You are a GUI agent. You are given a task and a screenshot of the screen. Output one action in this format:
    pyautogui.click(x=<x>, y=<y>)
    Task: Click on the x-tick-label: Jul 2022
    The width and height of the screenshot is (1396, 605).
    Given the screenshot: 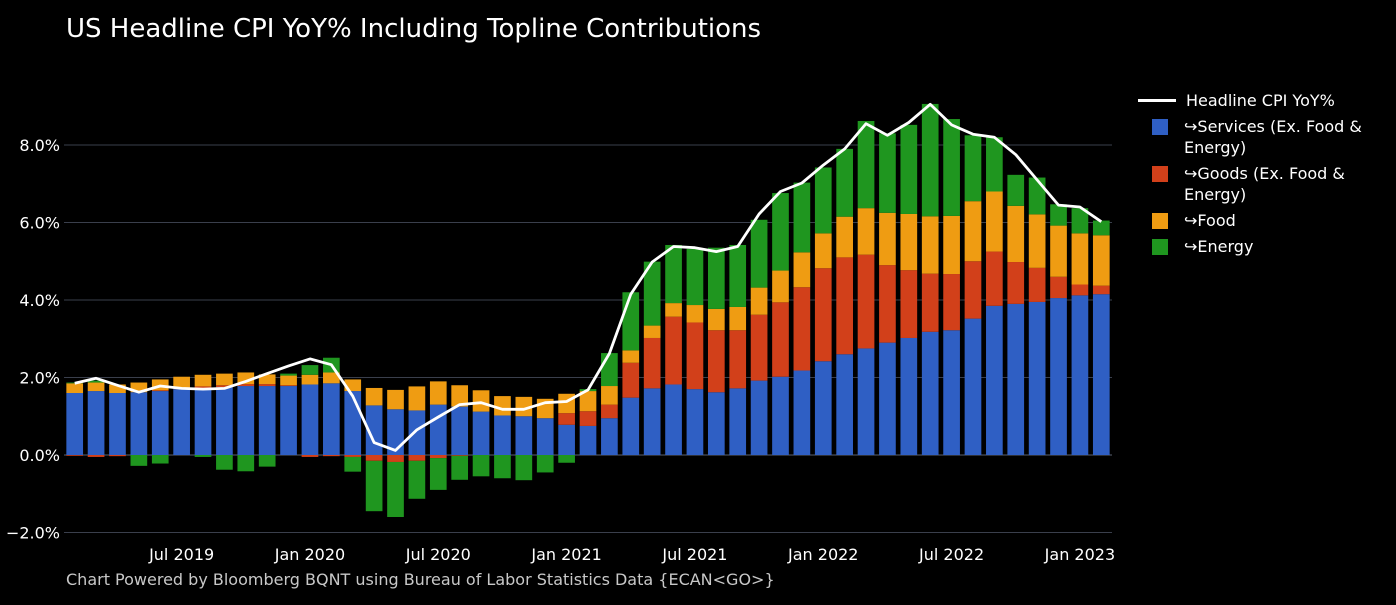 What is the action you would take?
    pyautogui.click(x=951, y=554)
    